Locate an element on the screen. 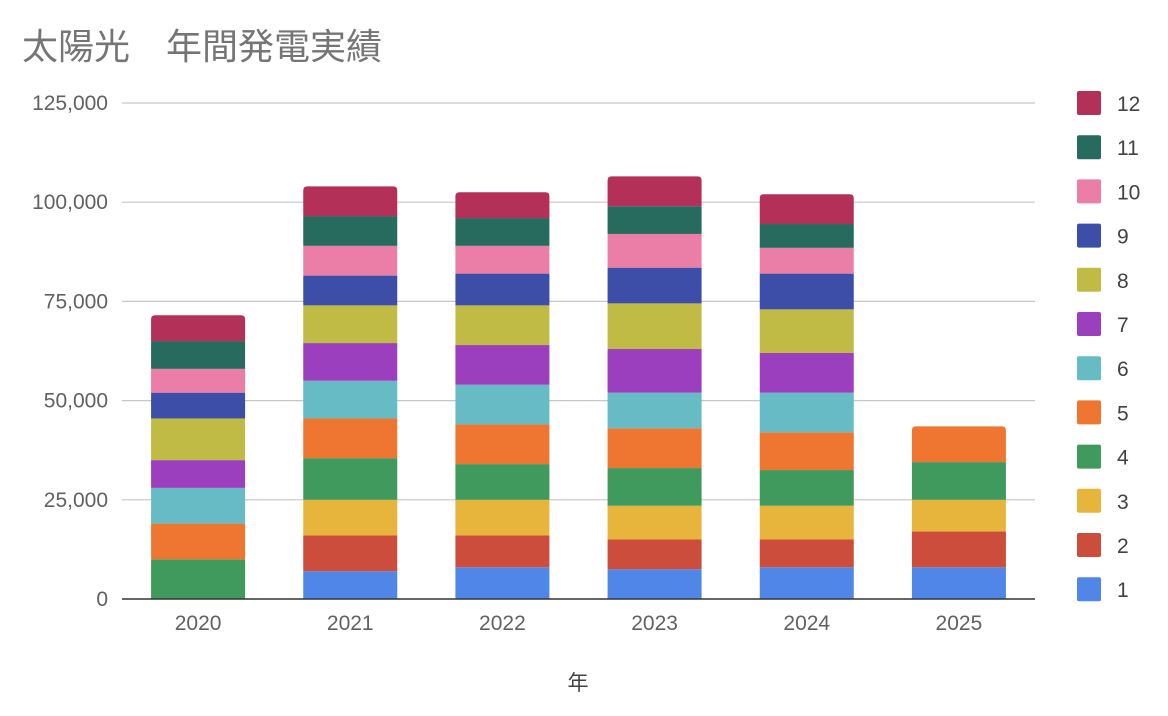 This screenshot has width=1168, height=716. legend-label-9: 9 is located at coordinates (1123, 237).